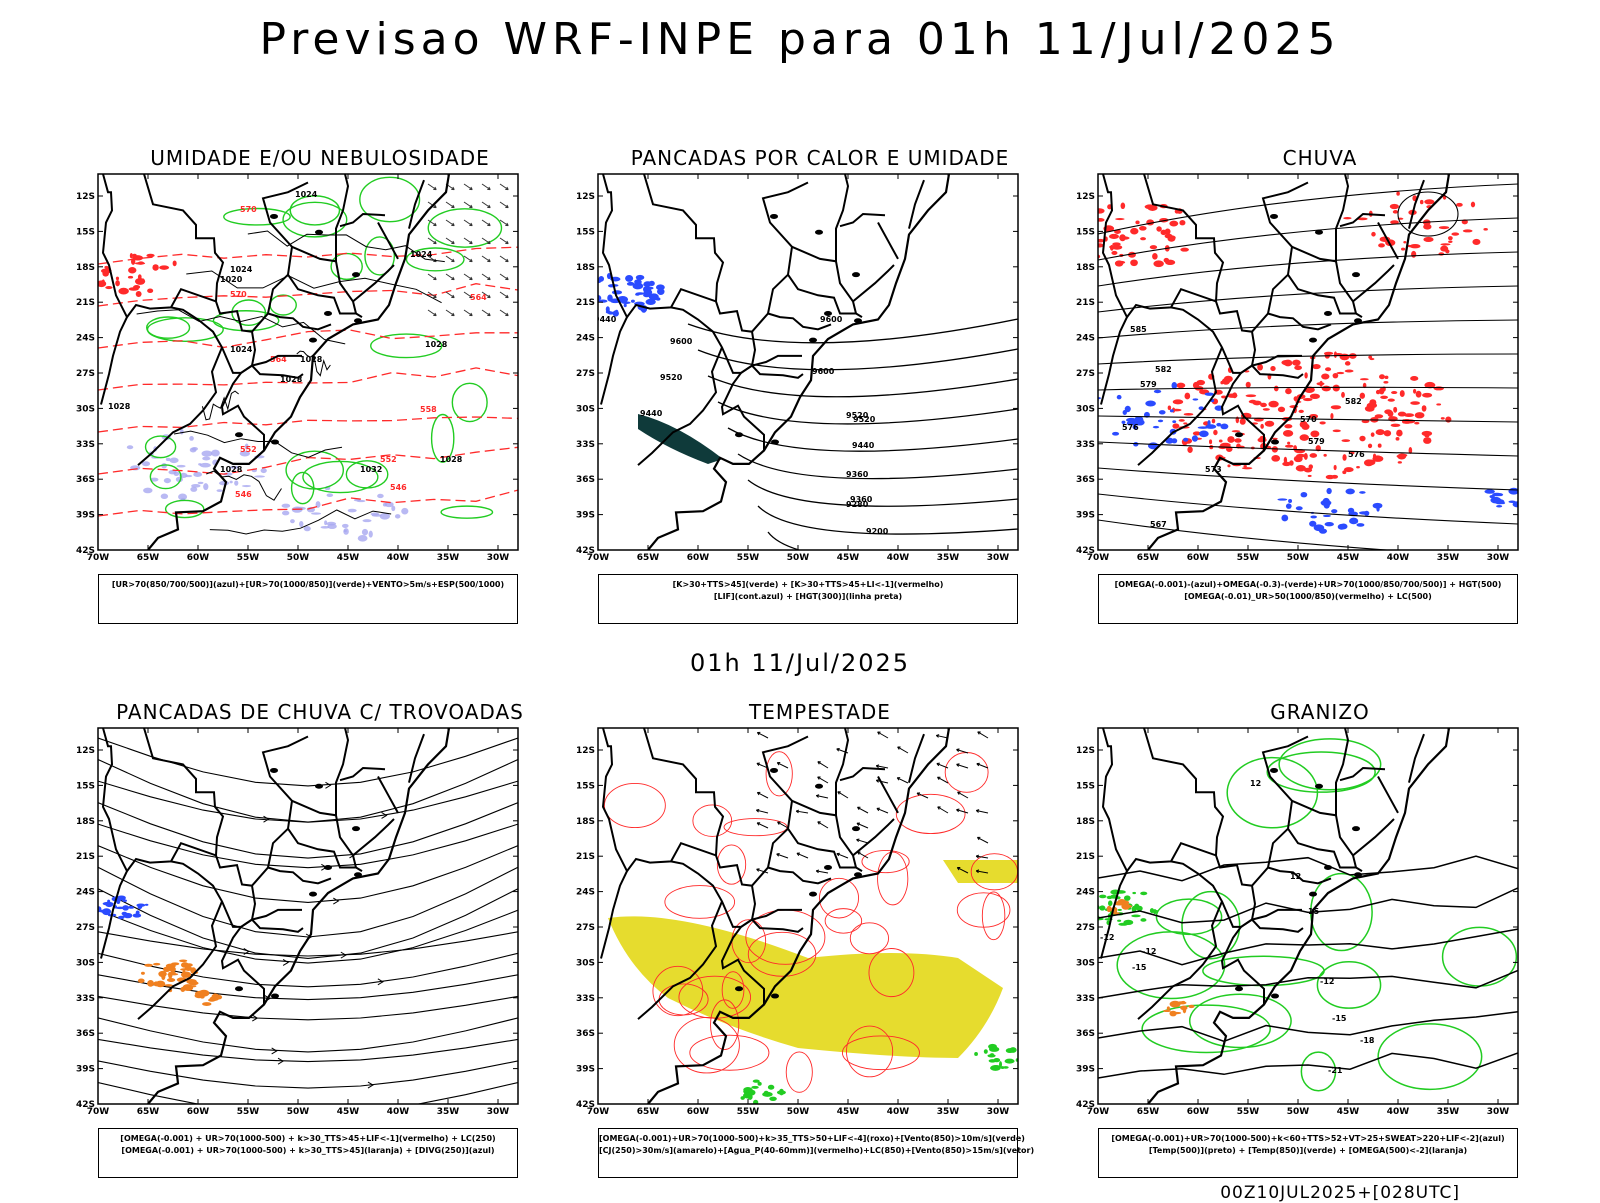  Describe the element at coordinates (808, 916) in the screenshot. I see `plot-frame` at that location.